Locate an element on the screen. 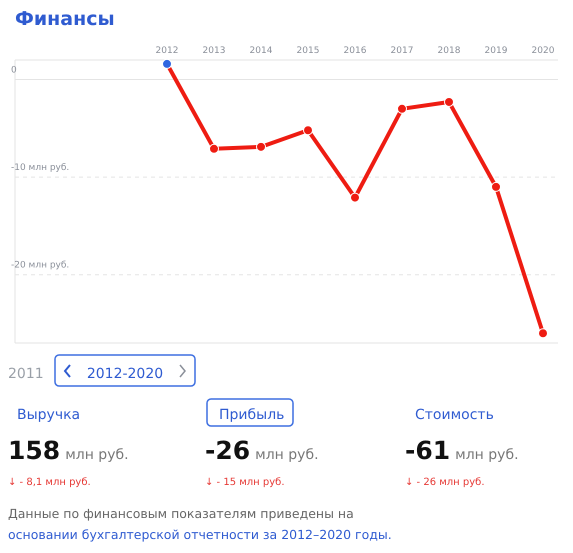  x-tick-label: 2019 is located at coordinates (496, 51).